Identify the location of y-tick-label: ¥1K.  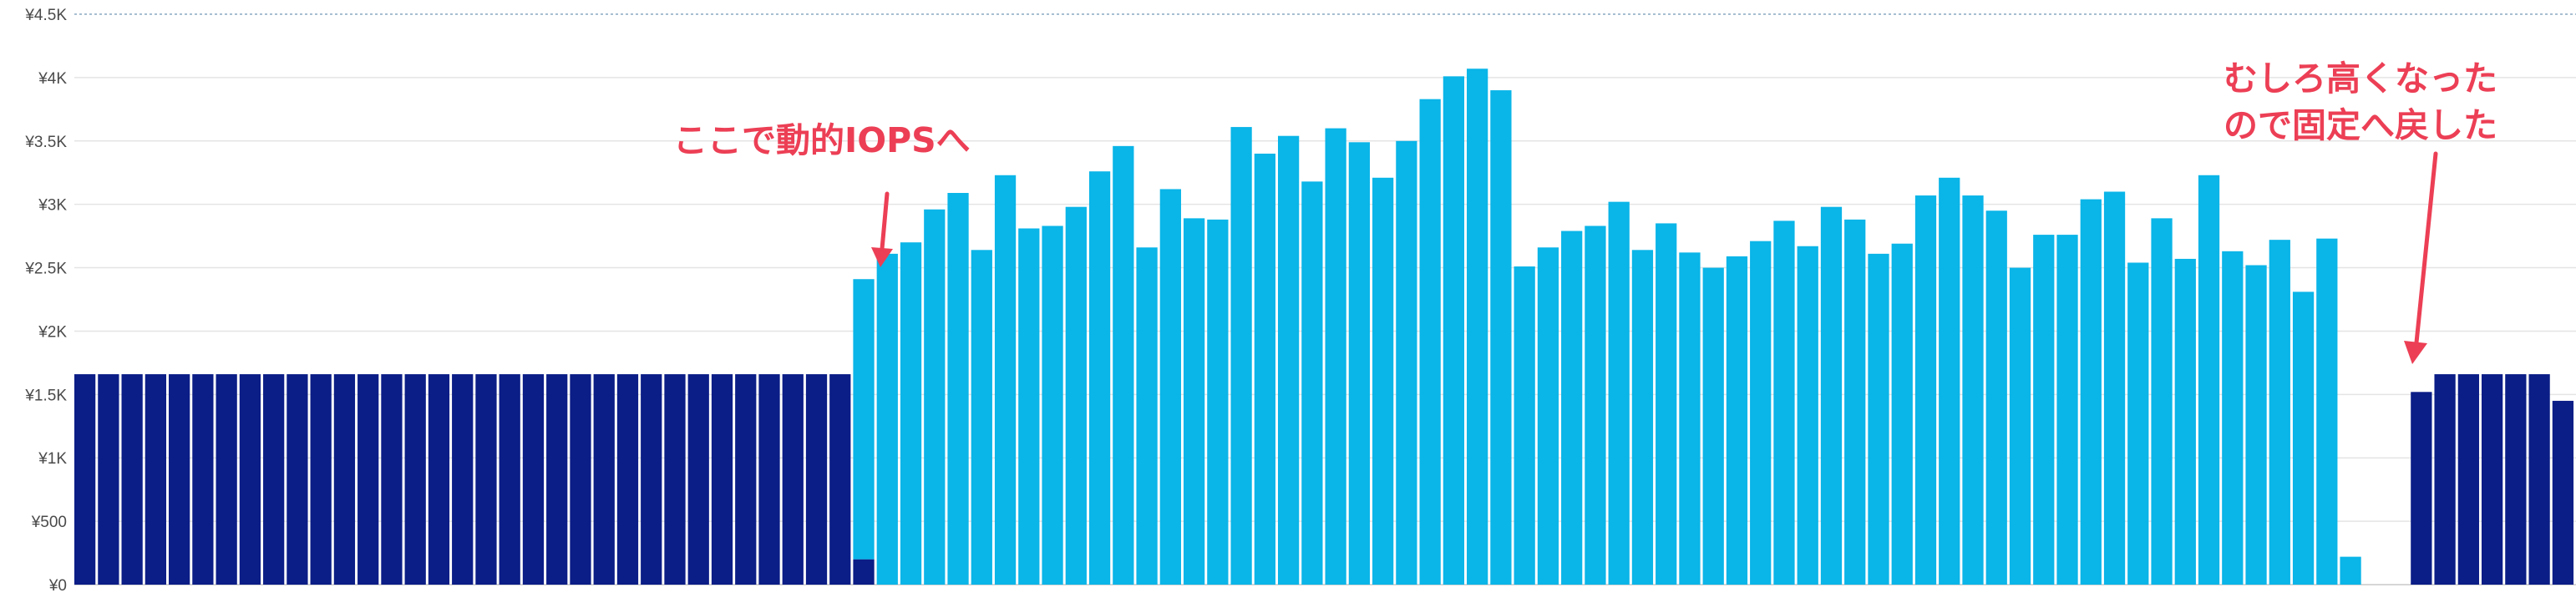
(52, 459).